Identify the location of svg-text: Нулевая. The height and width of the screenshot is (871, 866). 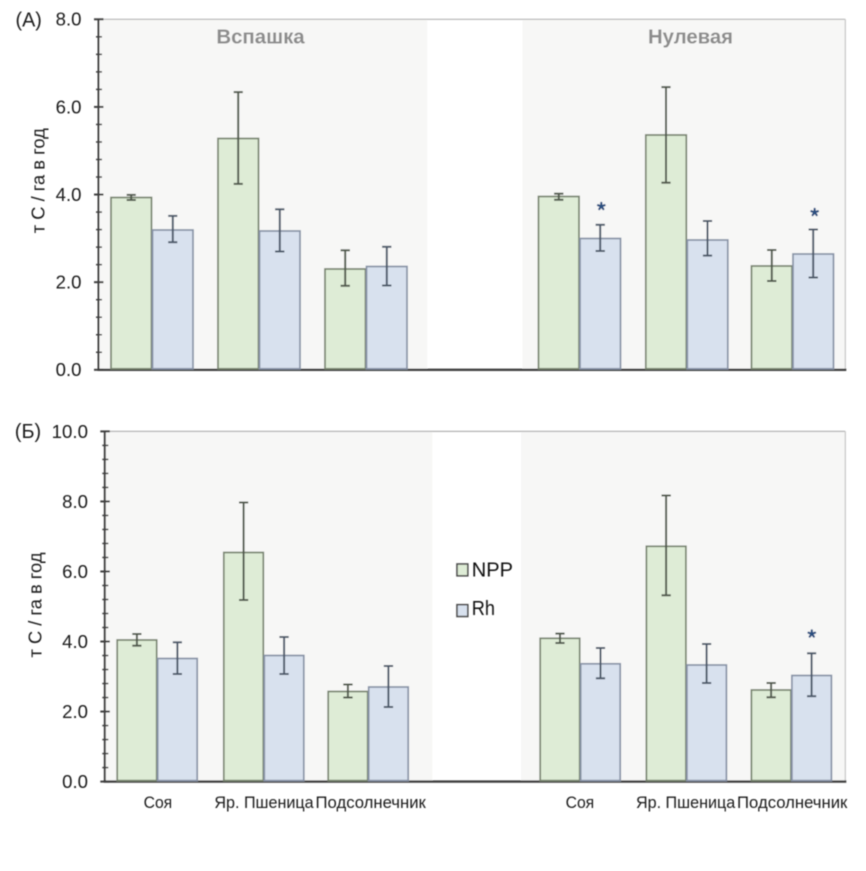
(690, 38).